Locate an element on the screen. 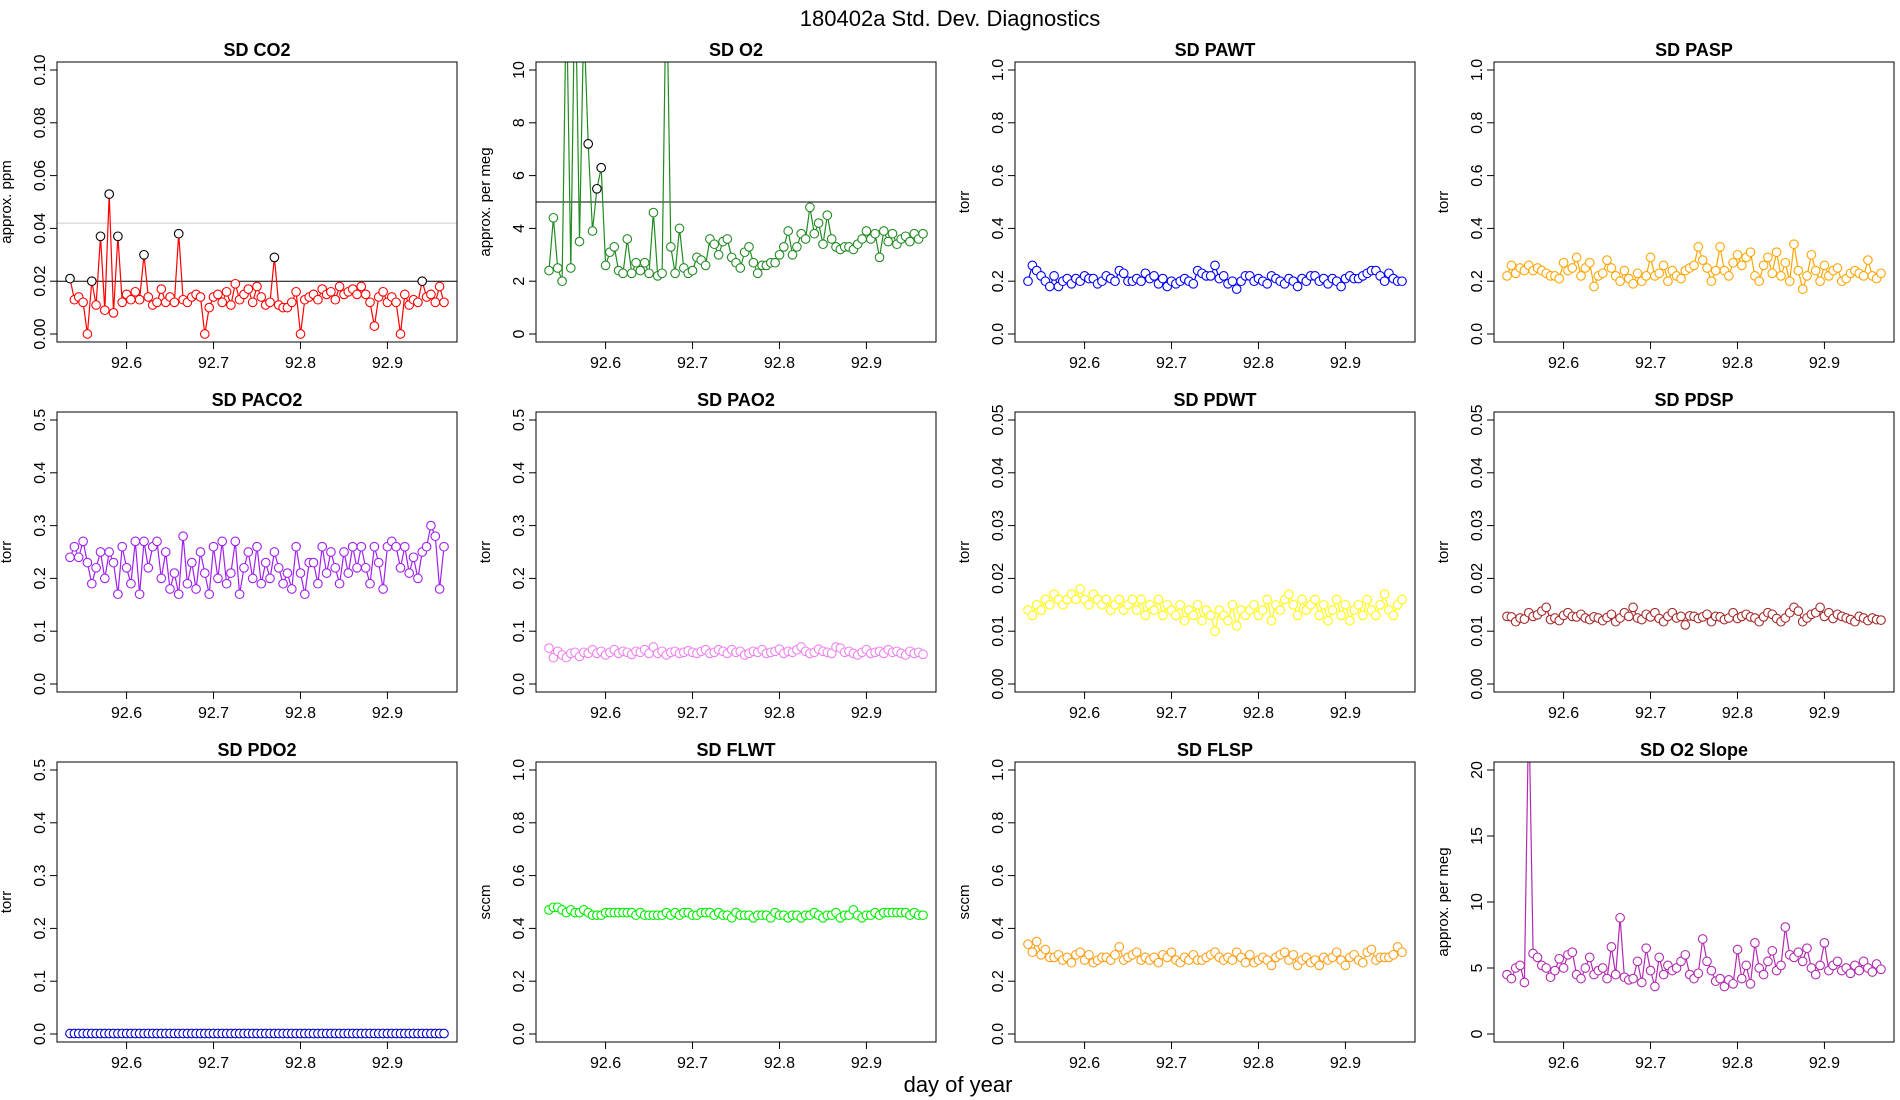  y-tick-label: 0.0 is located at coordinates (519, 684).